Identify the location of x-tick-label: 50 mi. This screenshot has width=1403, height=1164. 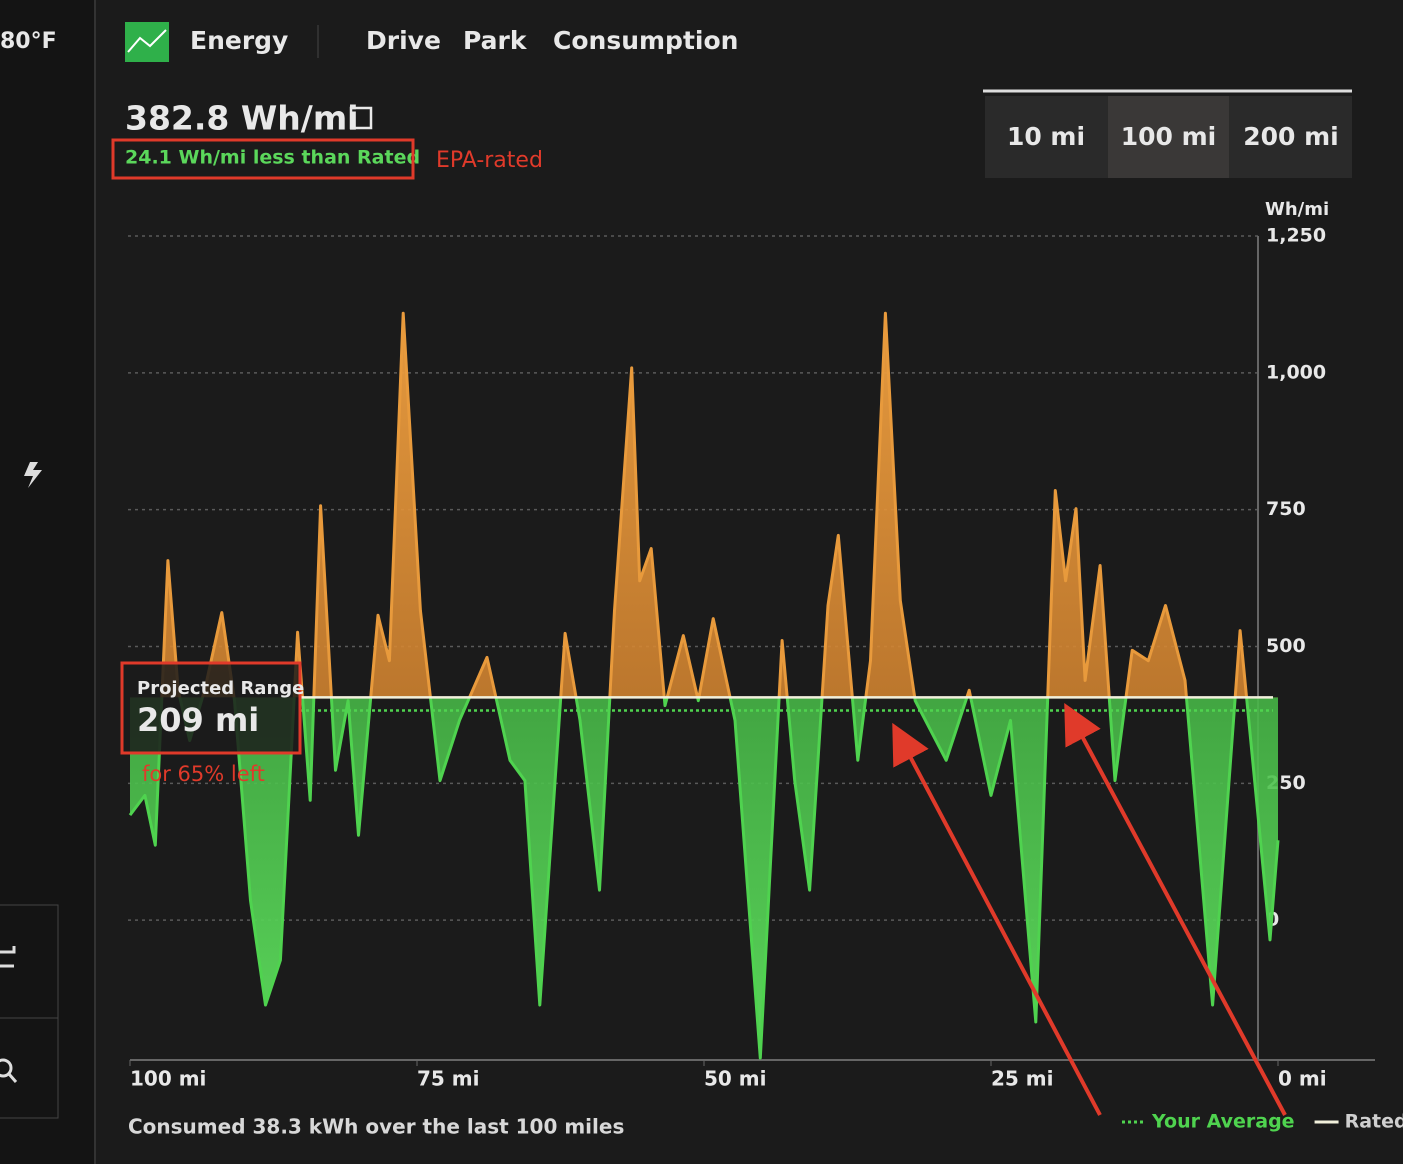
(735, 1079).